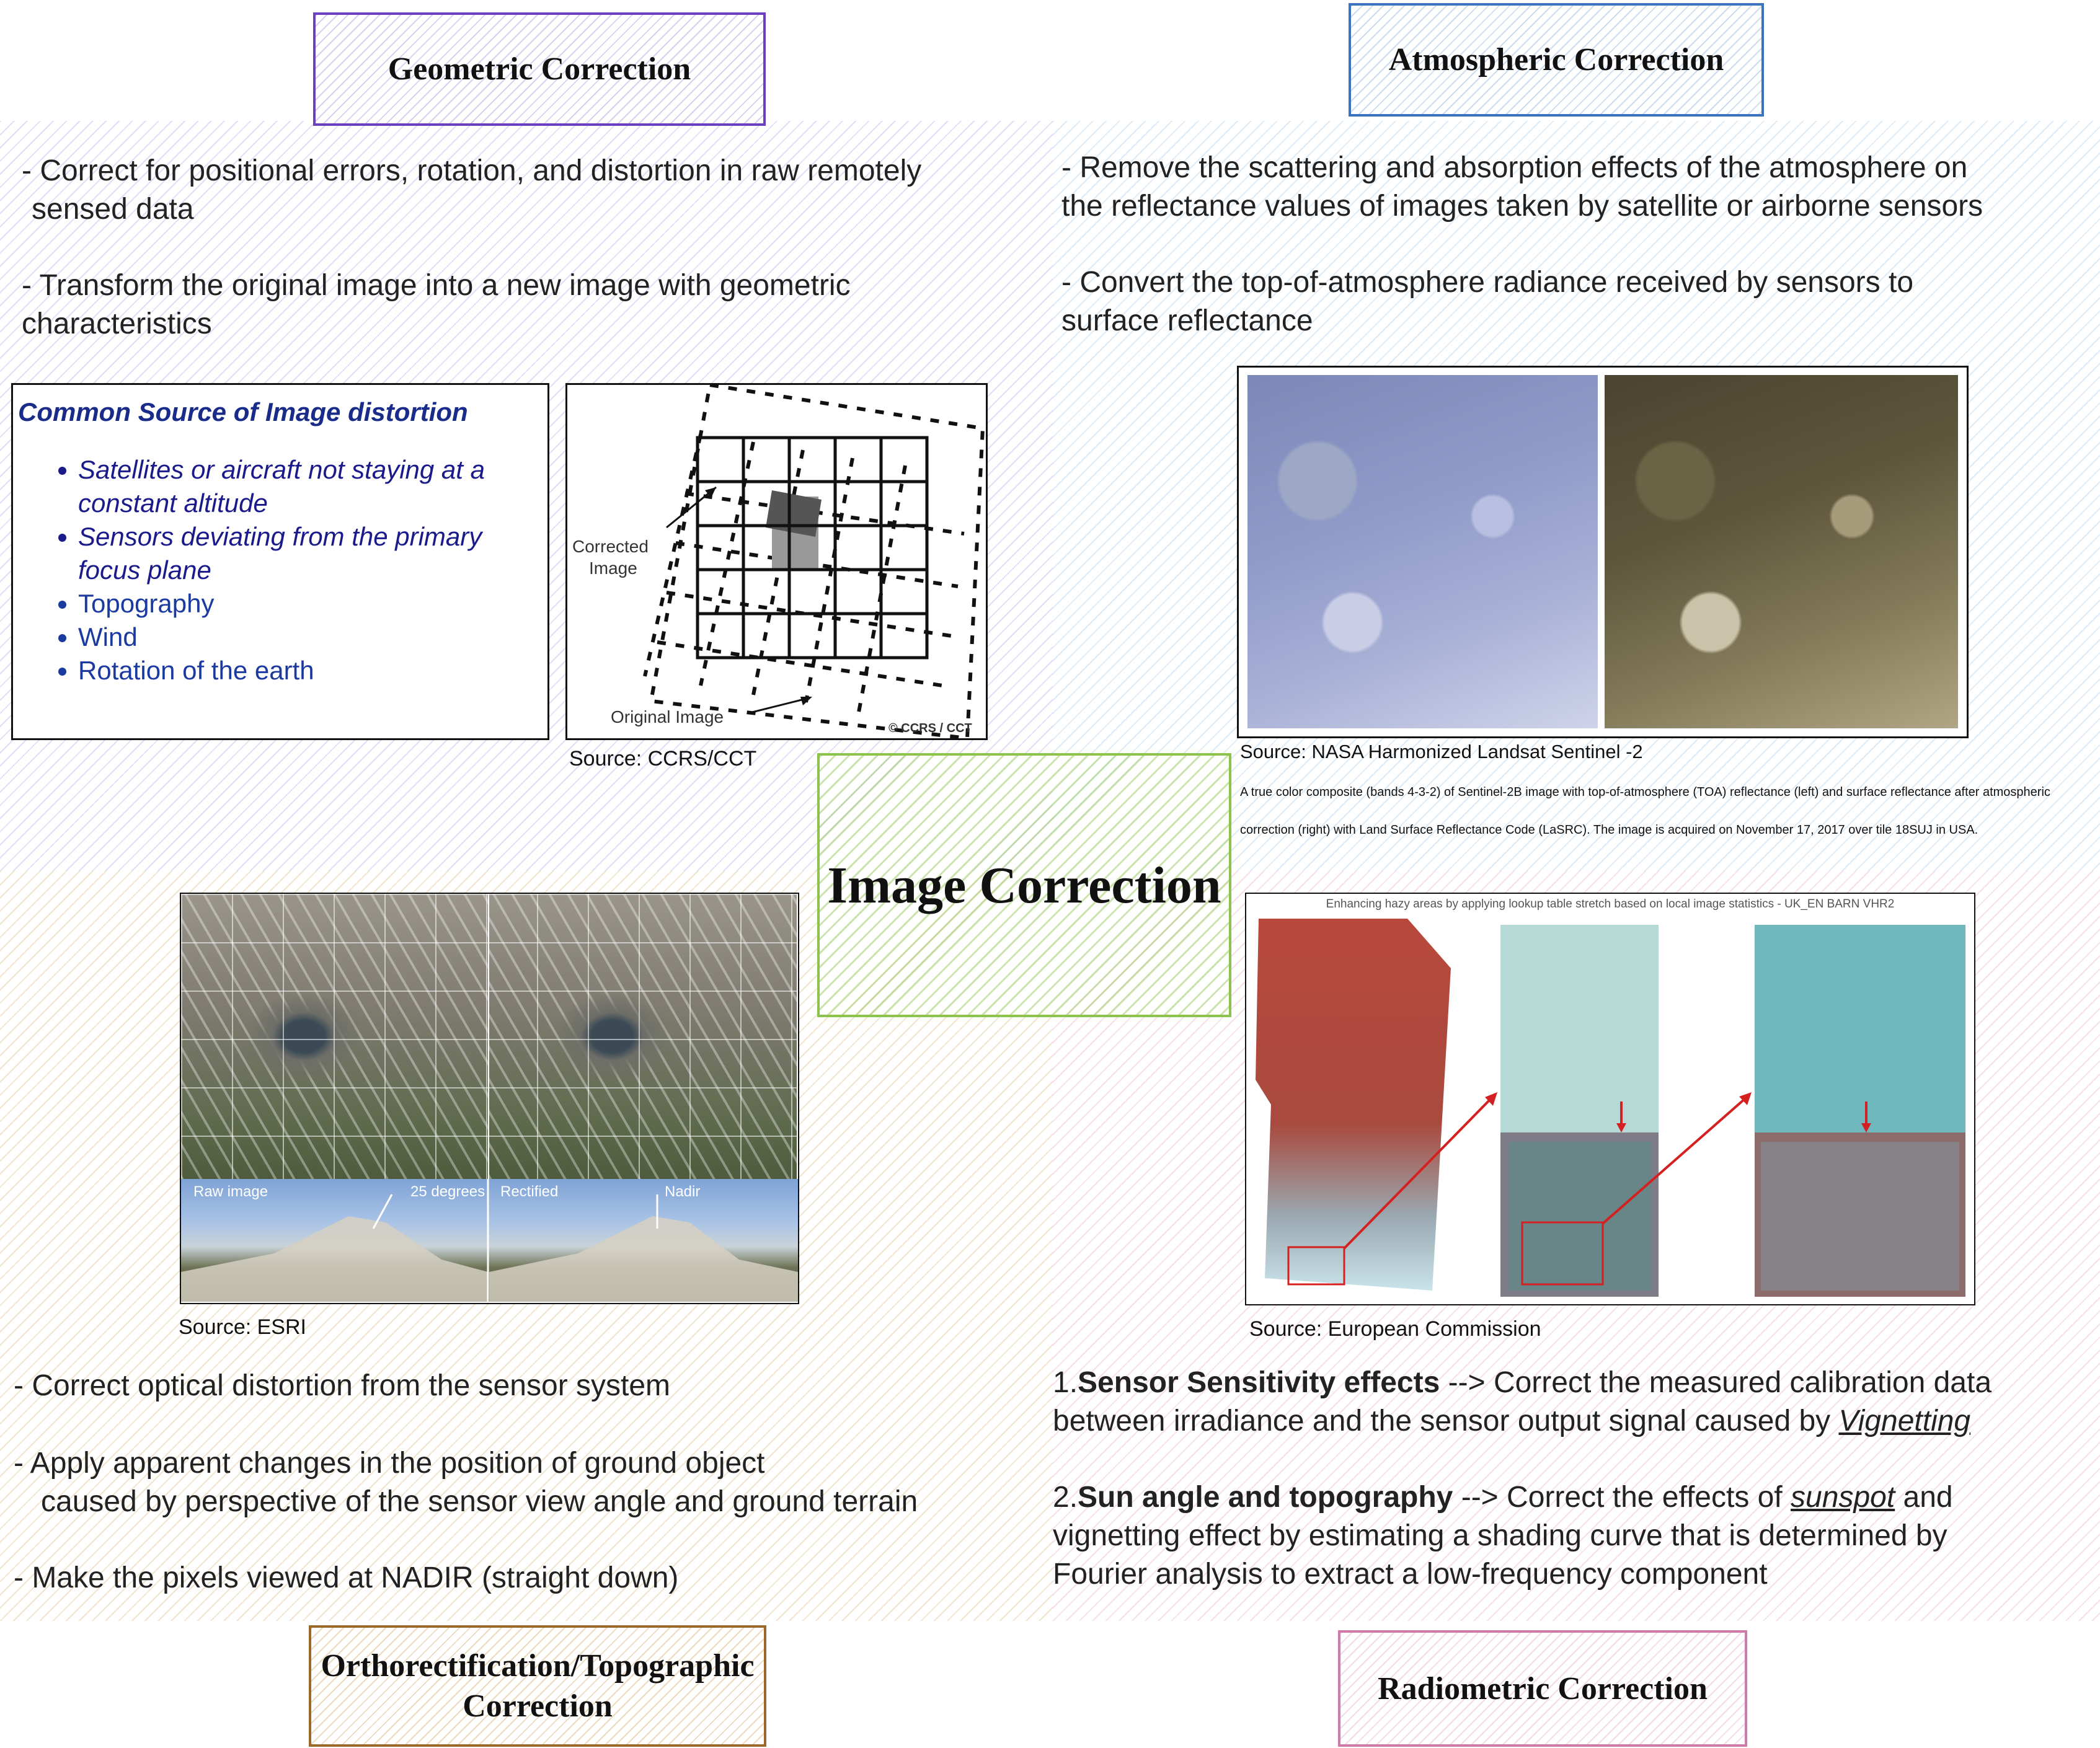  I want to click on list-item: Topography, so click(281, 603).